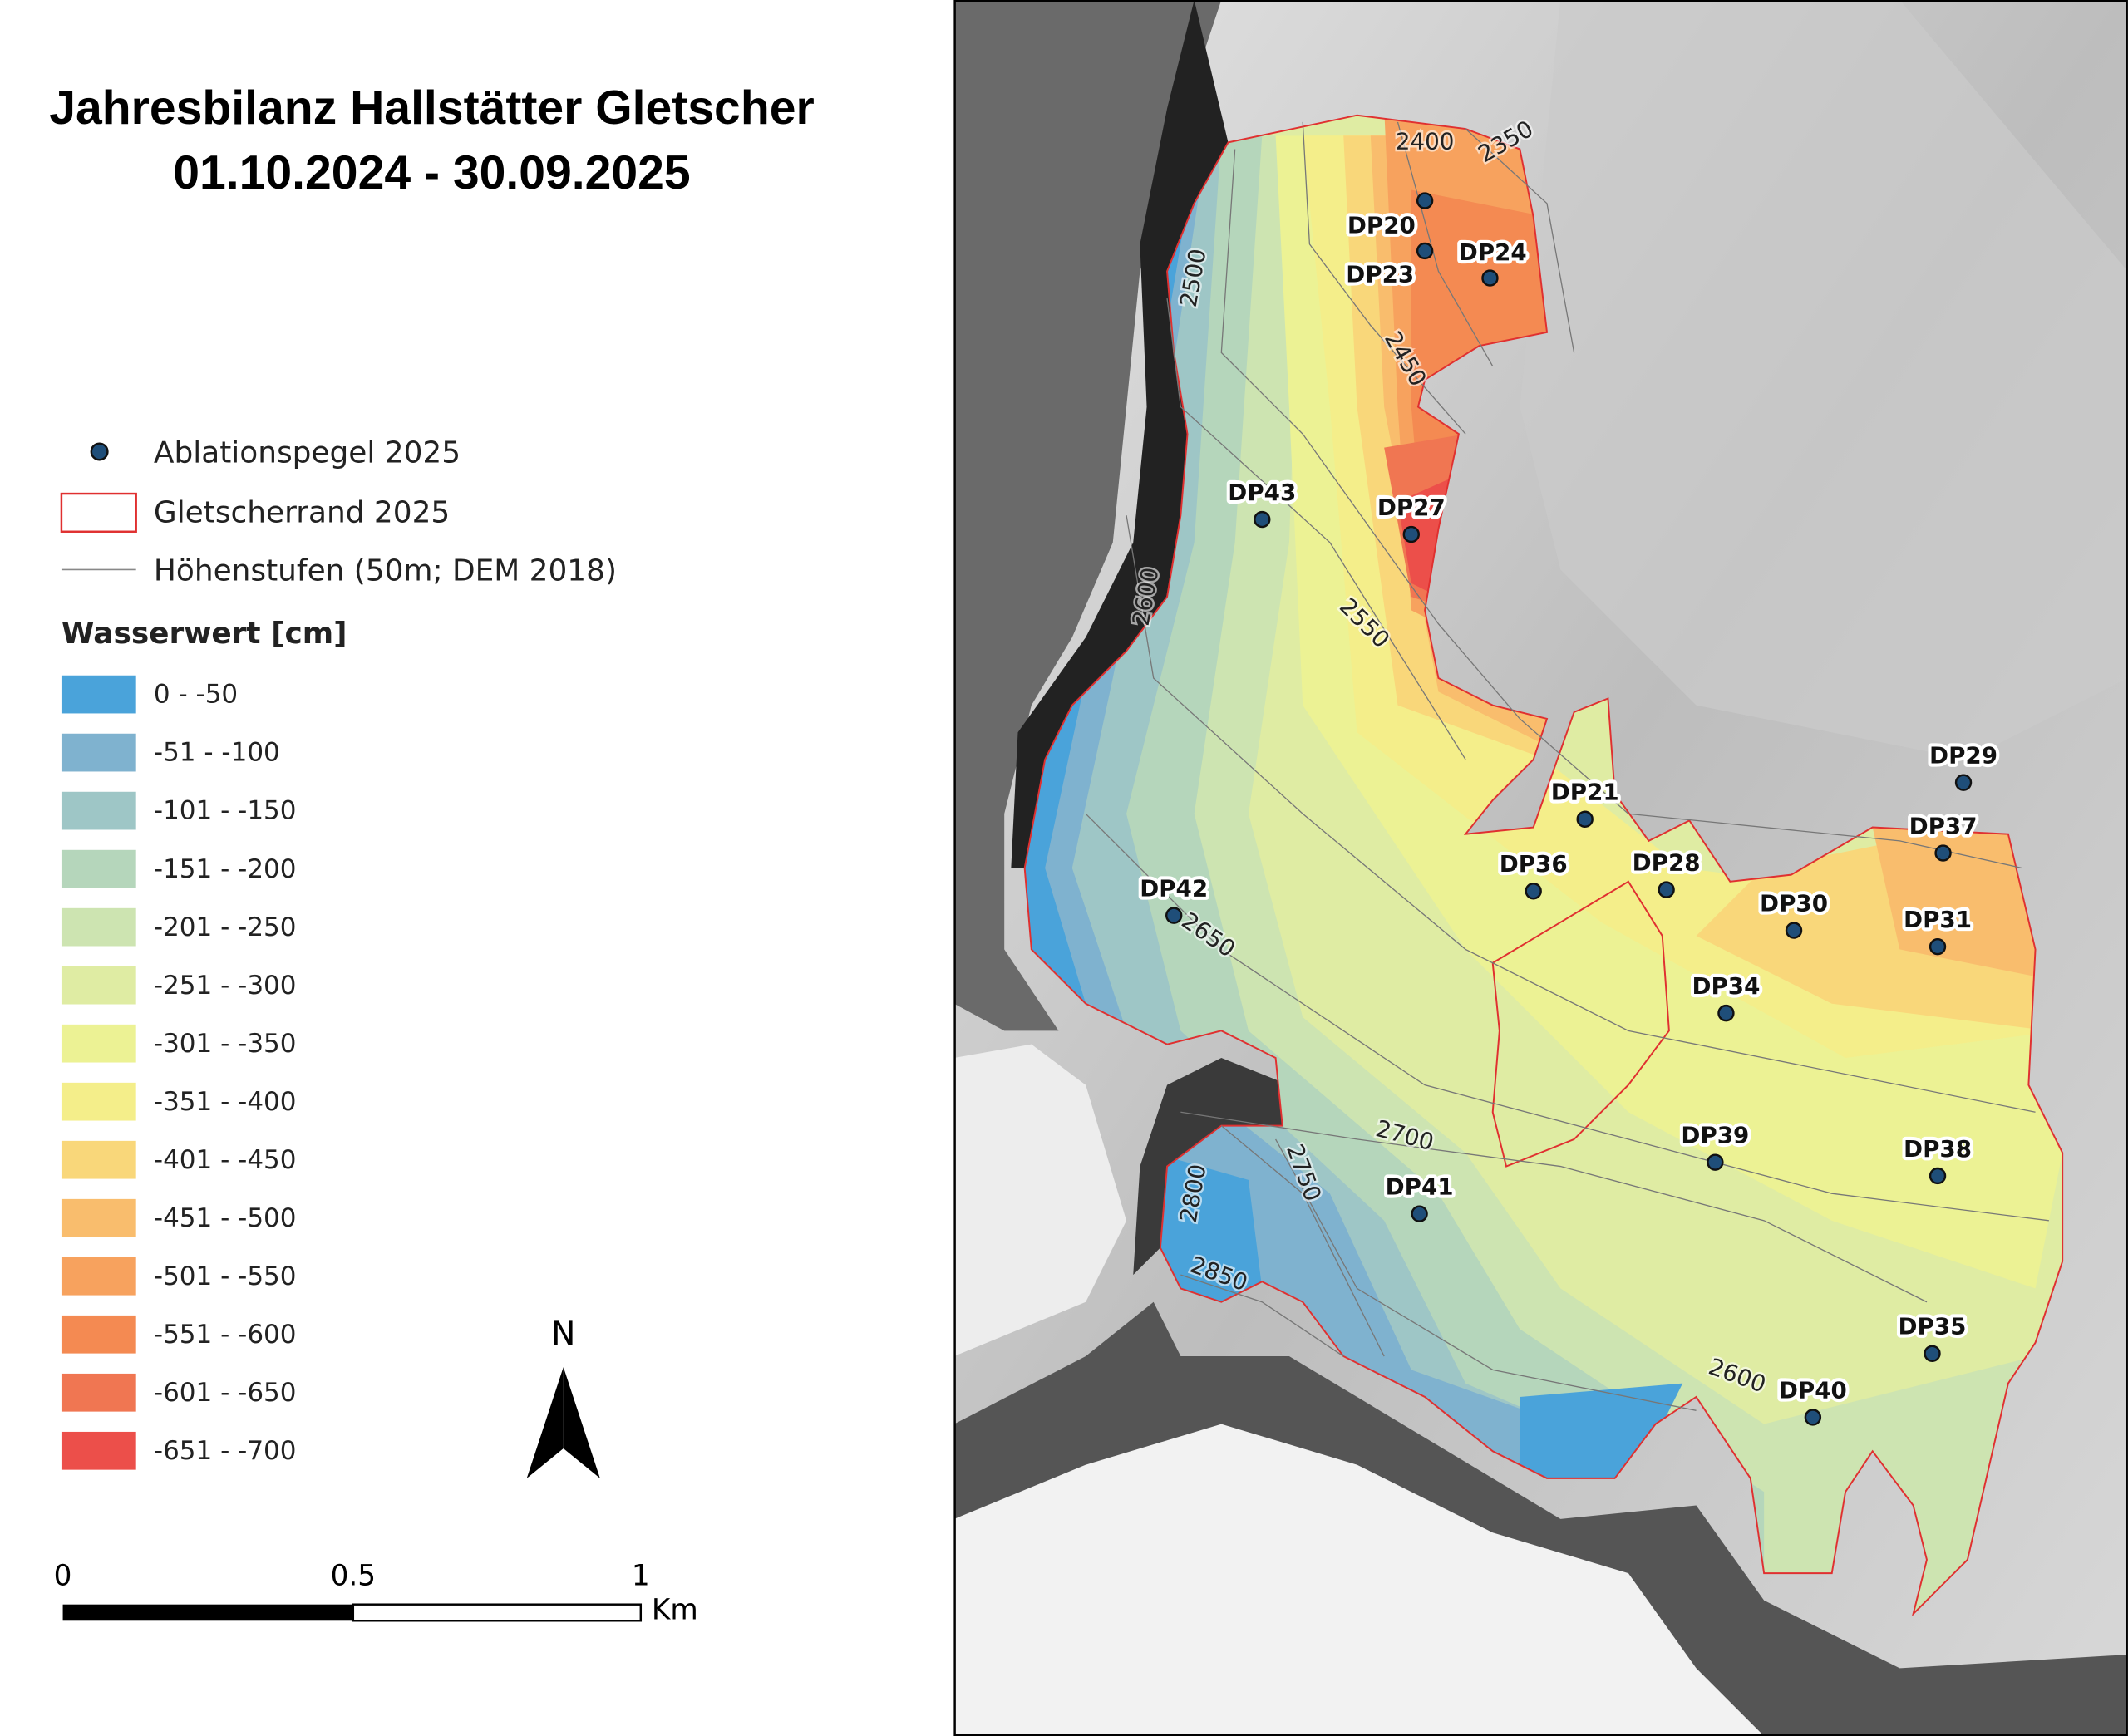  Describe the element at coordinates (225, 1451) in the screenshot. I see `legend-class-label: -651 - -700` at that location.